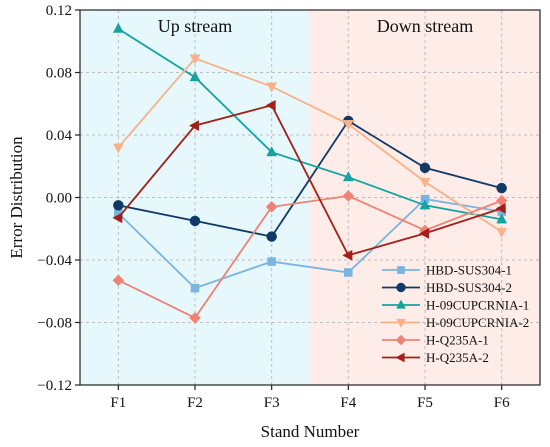 The height and width of the screenshot is (447, 550). I want to click on legend-item-5: H-Q235A-2, so click(435, 357).